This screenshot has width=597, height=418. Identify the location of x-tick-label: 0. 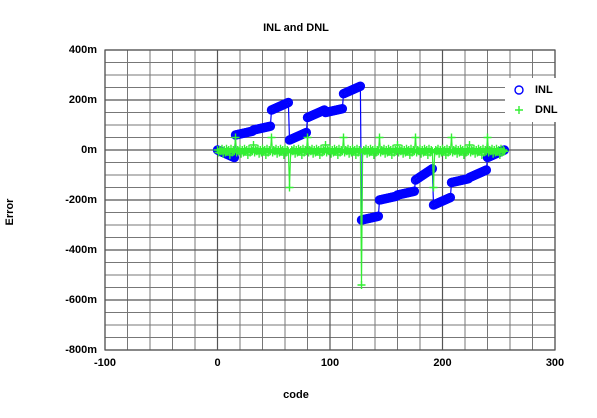
(217, 363).